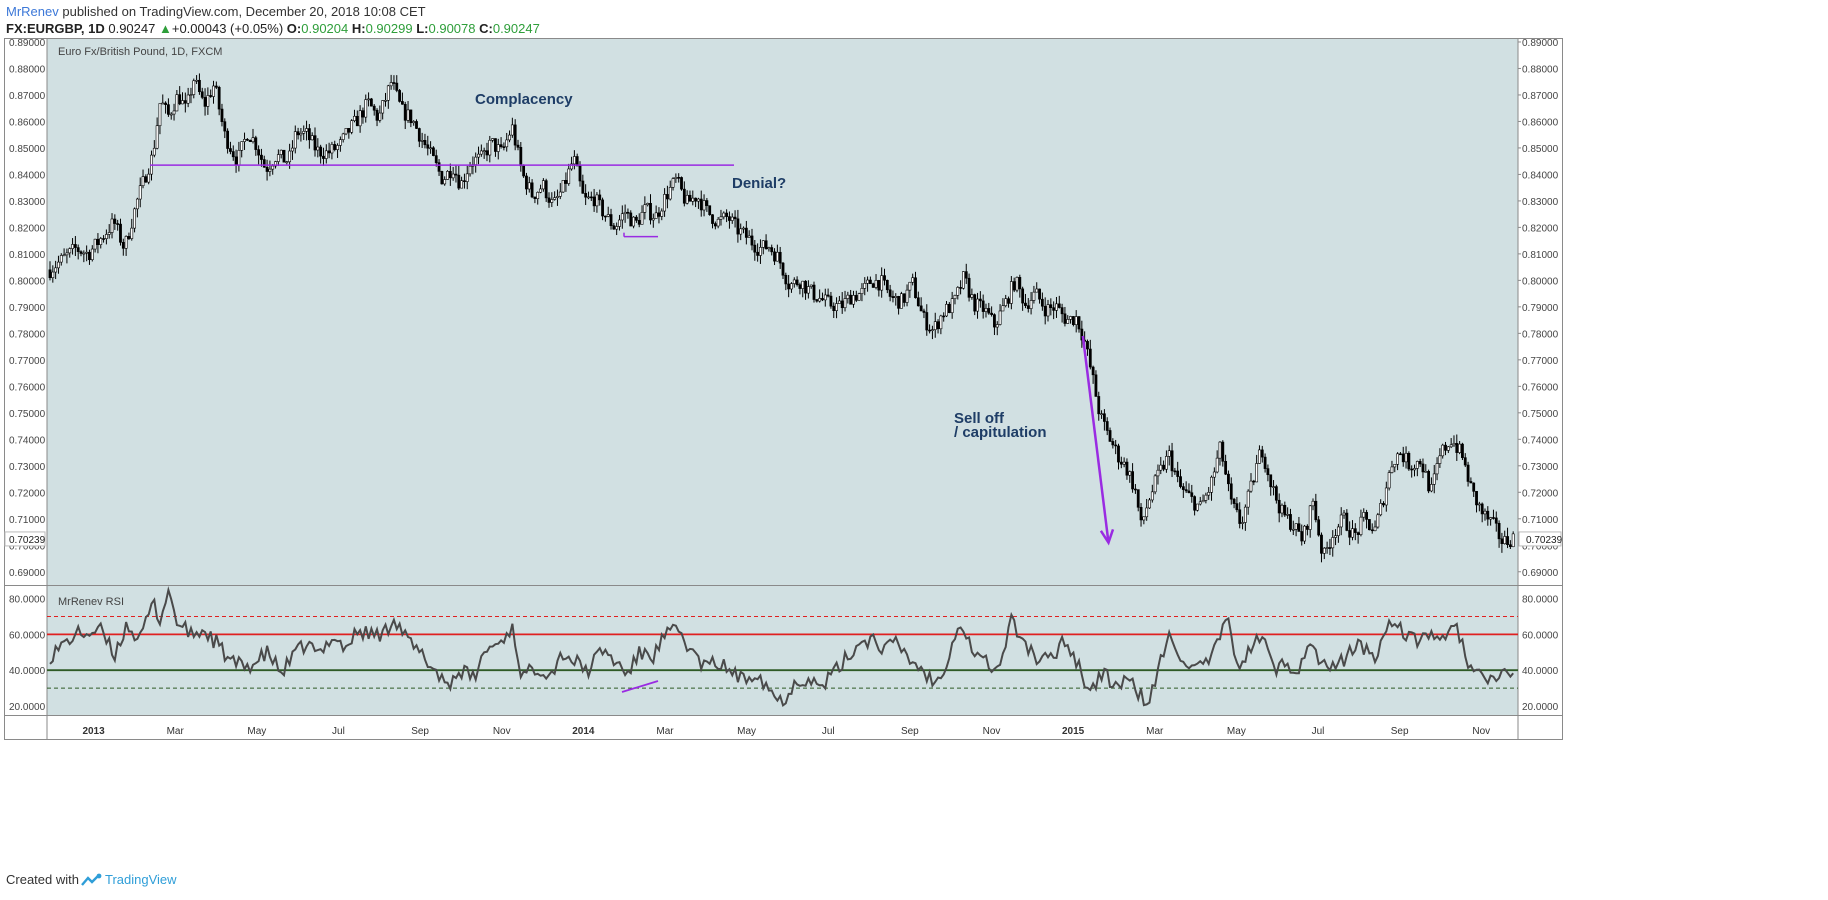 This screenshot has height=900, width=1828. Describe the element at coordinates (27, 573) in the screenshot. I see `price-tick-left: 0.69000` at that location.